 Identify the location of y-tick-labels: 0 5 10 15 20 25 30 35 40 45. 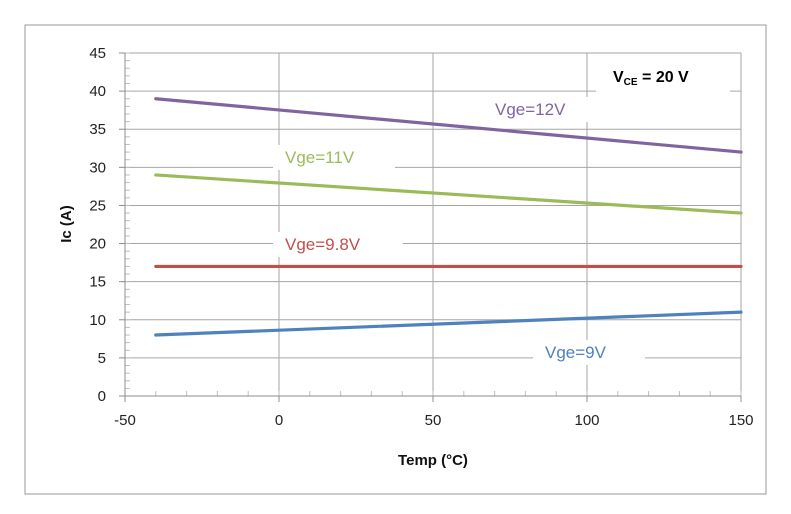
(97, 225).